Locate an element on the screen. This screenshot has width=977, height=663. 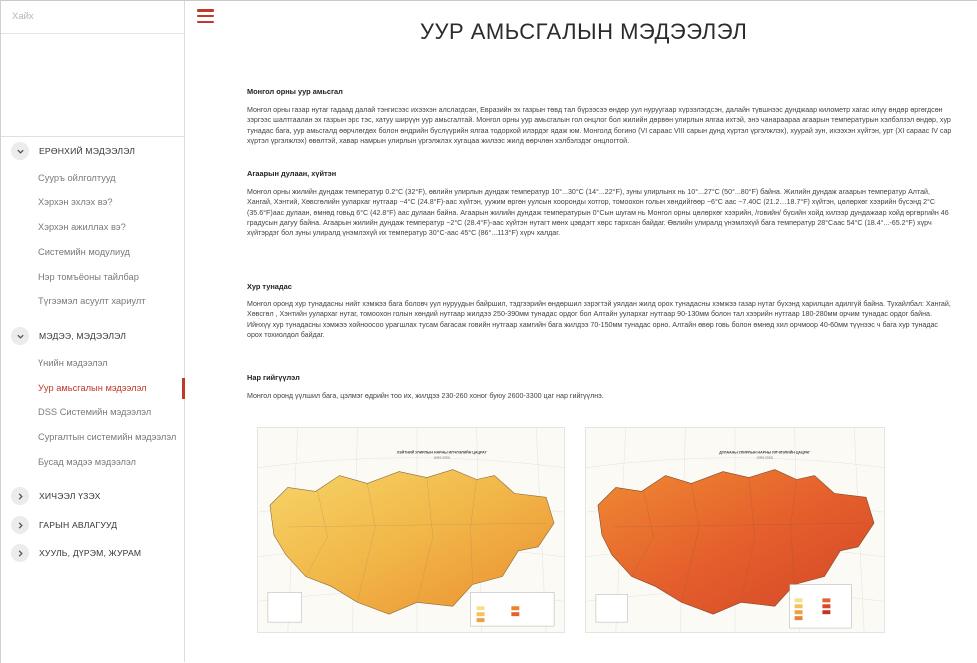
nav-item-climate-info: Уур амьсгалын мэдээлэл is located at coordinates (92, 388).